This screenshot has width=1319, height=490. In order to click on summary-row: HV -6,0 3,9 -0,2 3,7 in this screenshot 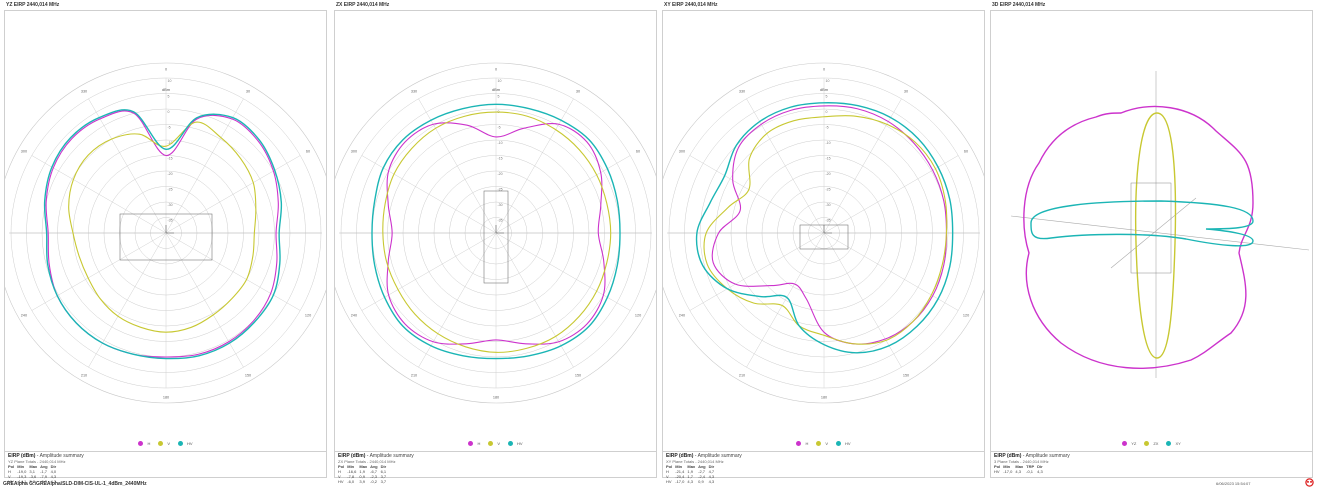, I will do `click(363, 481)`.